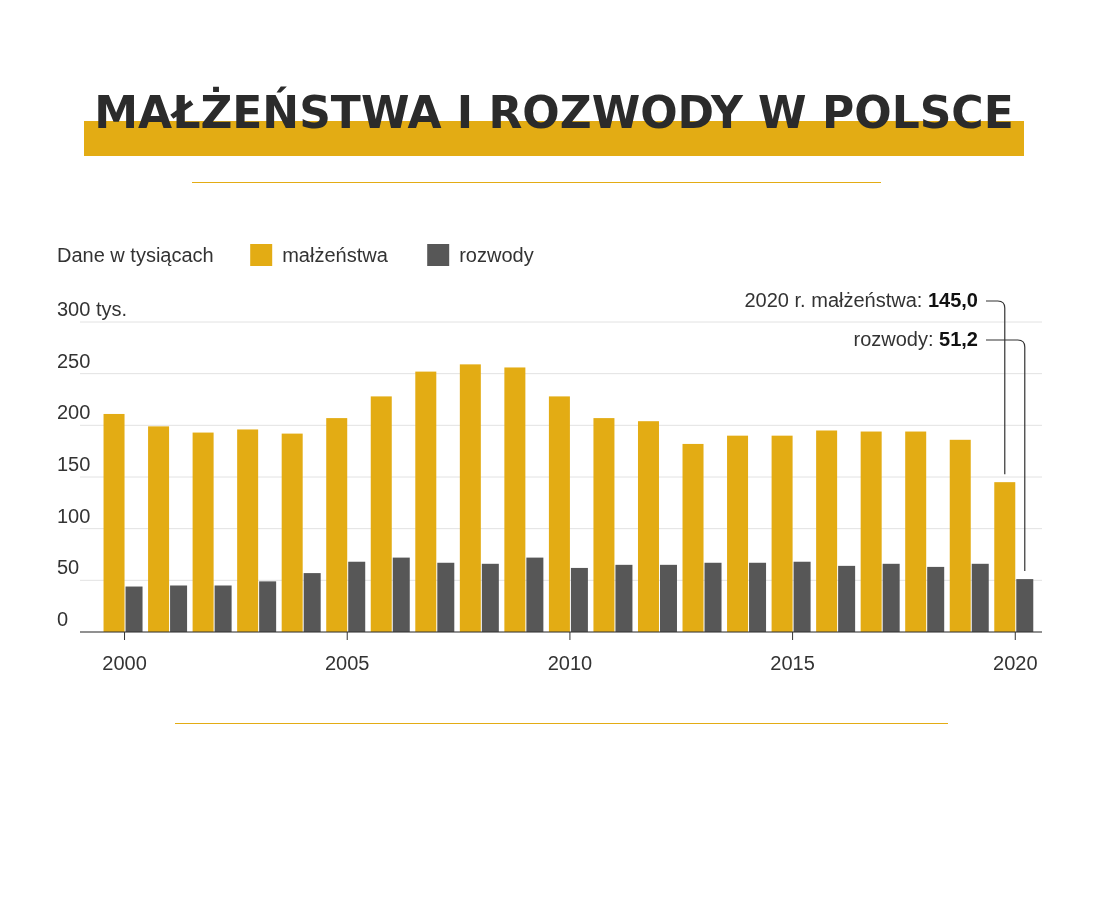  What do you see at coordinates (74, 412) in the screenshot?
I see `y-tick-label: 200` at bounding box center [74, 412].